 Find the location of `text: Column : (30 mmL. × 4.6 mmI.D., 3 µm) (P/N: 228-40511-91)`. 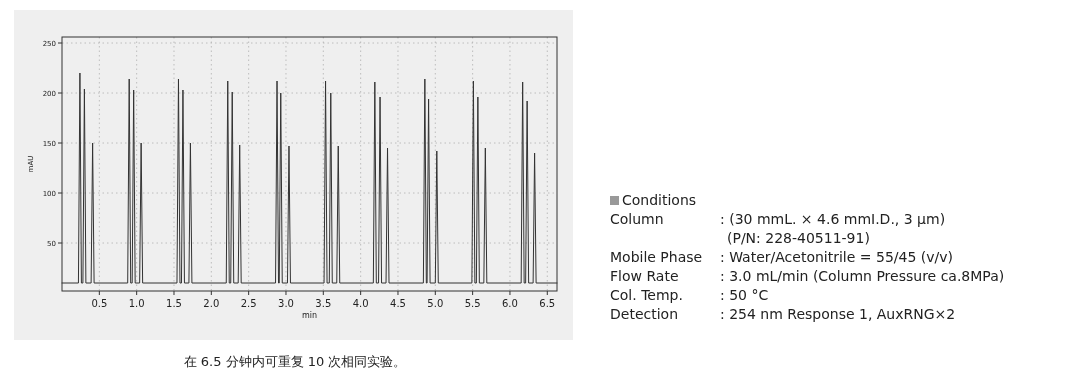

text: Column : (30 mmL. × 4.6 mmI.D., 3 µm) (P/N: 228-40511-91) is located at coordinates (778, 228).